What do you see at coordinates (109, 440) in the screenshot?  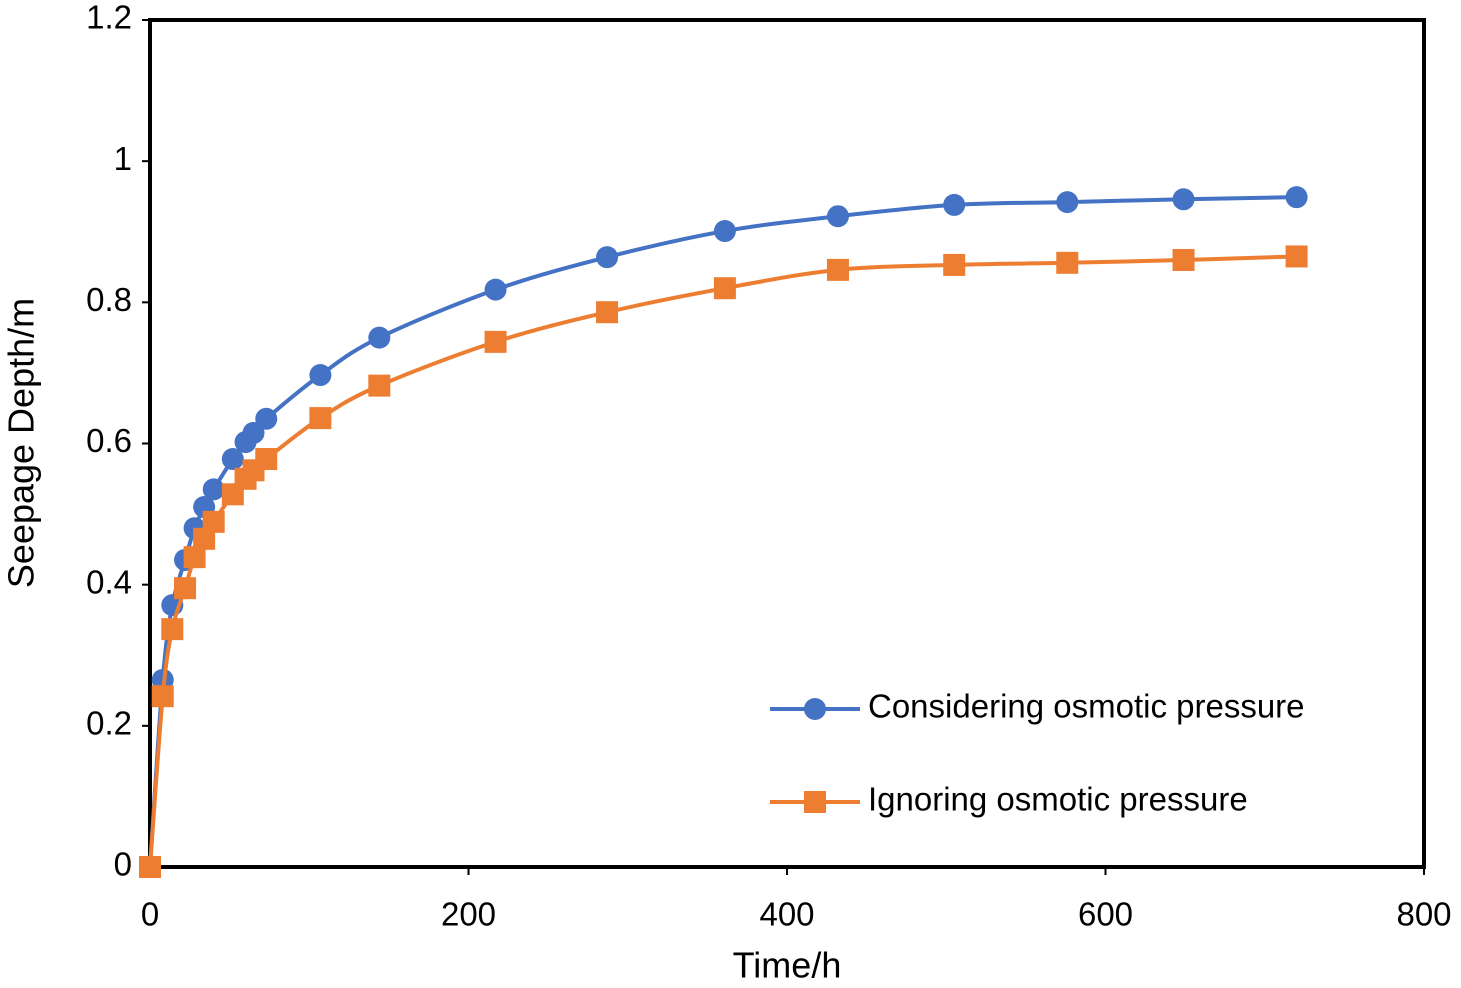 I see `y-tick-label: 0.6` at bounding box center [109, 440].